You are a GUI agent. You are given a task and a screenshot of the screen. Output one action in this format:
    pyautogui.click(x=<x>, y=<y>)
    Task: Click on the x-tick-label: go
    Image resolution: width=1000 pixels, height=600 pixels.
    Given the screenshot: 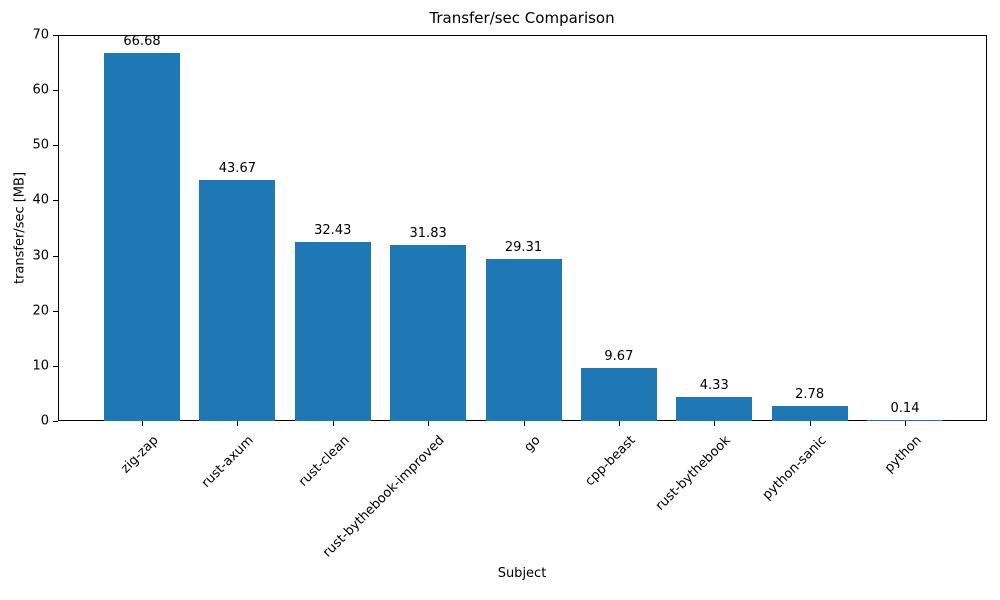 What is the action you would take?
    pyautogui.click(x=532, y=444)
    